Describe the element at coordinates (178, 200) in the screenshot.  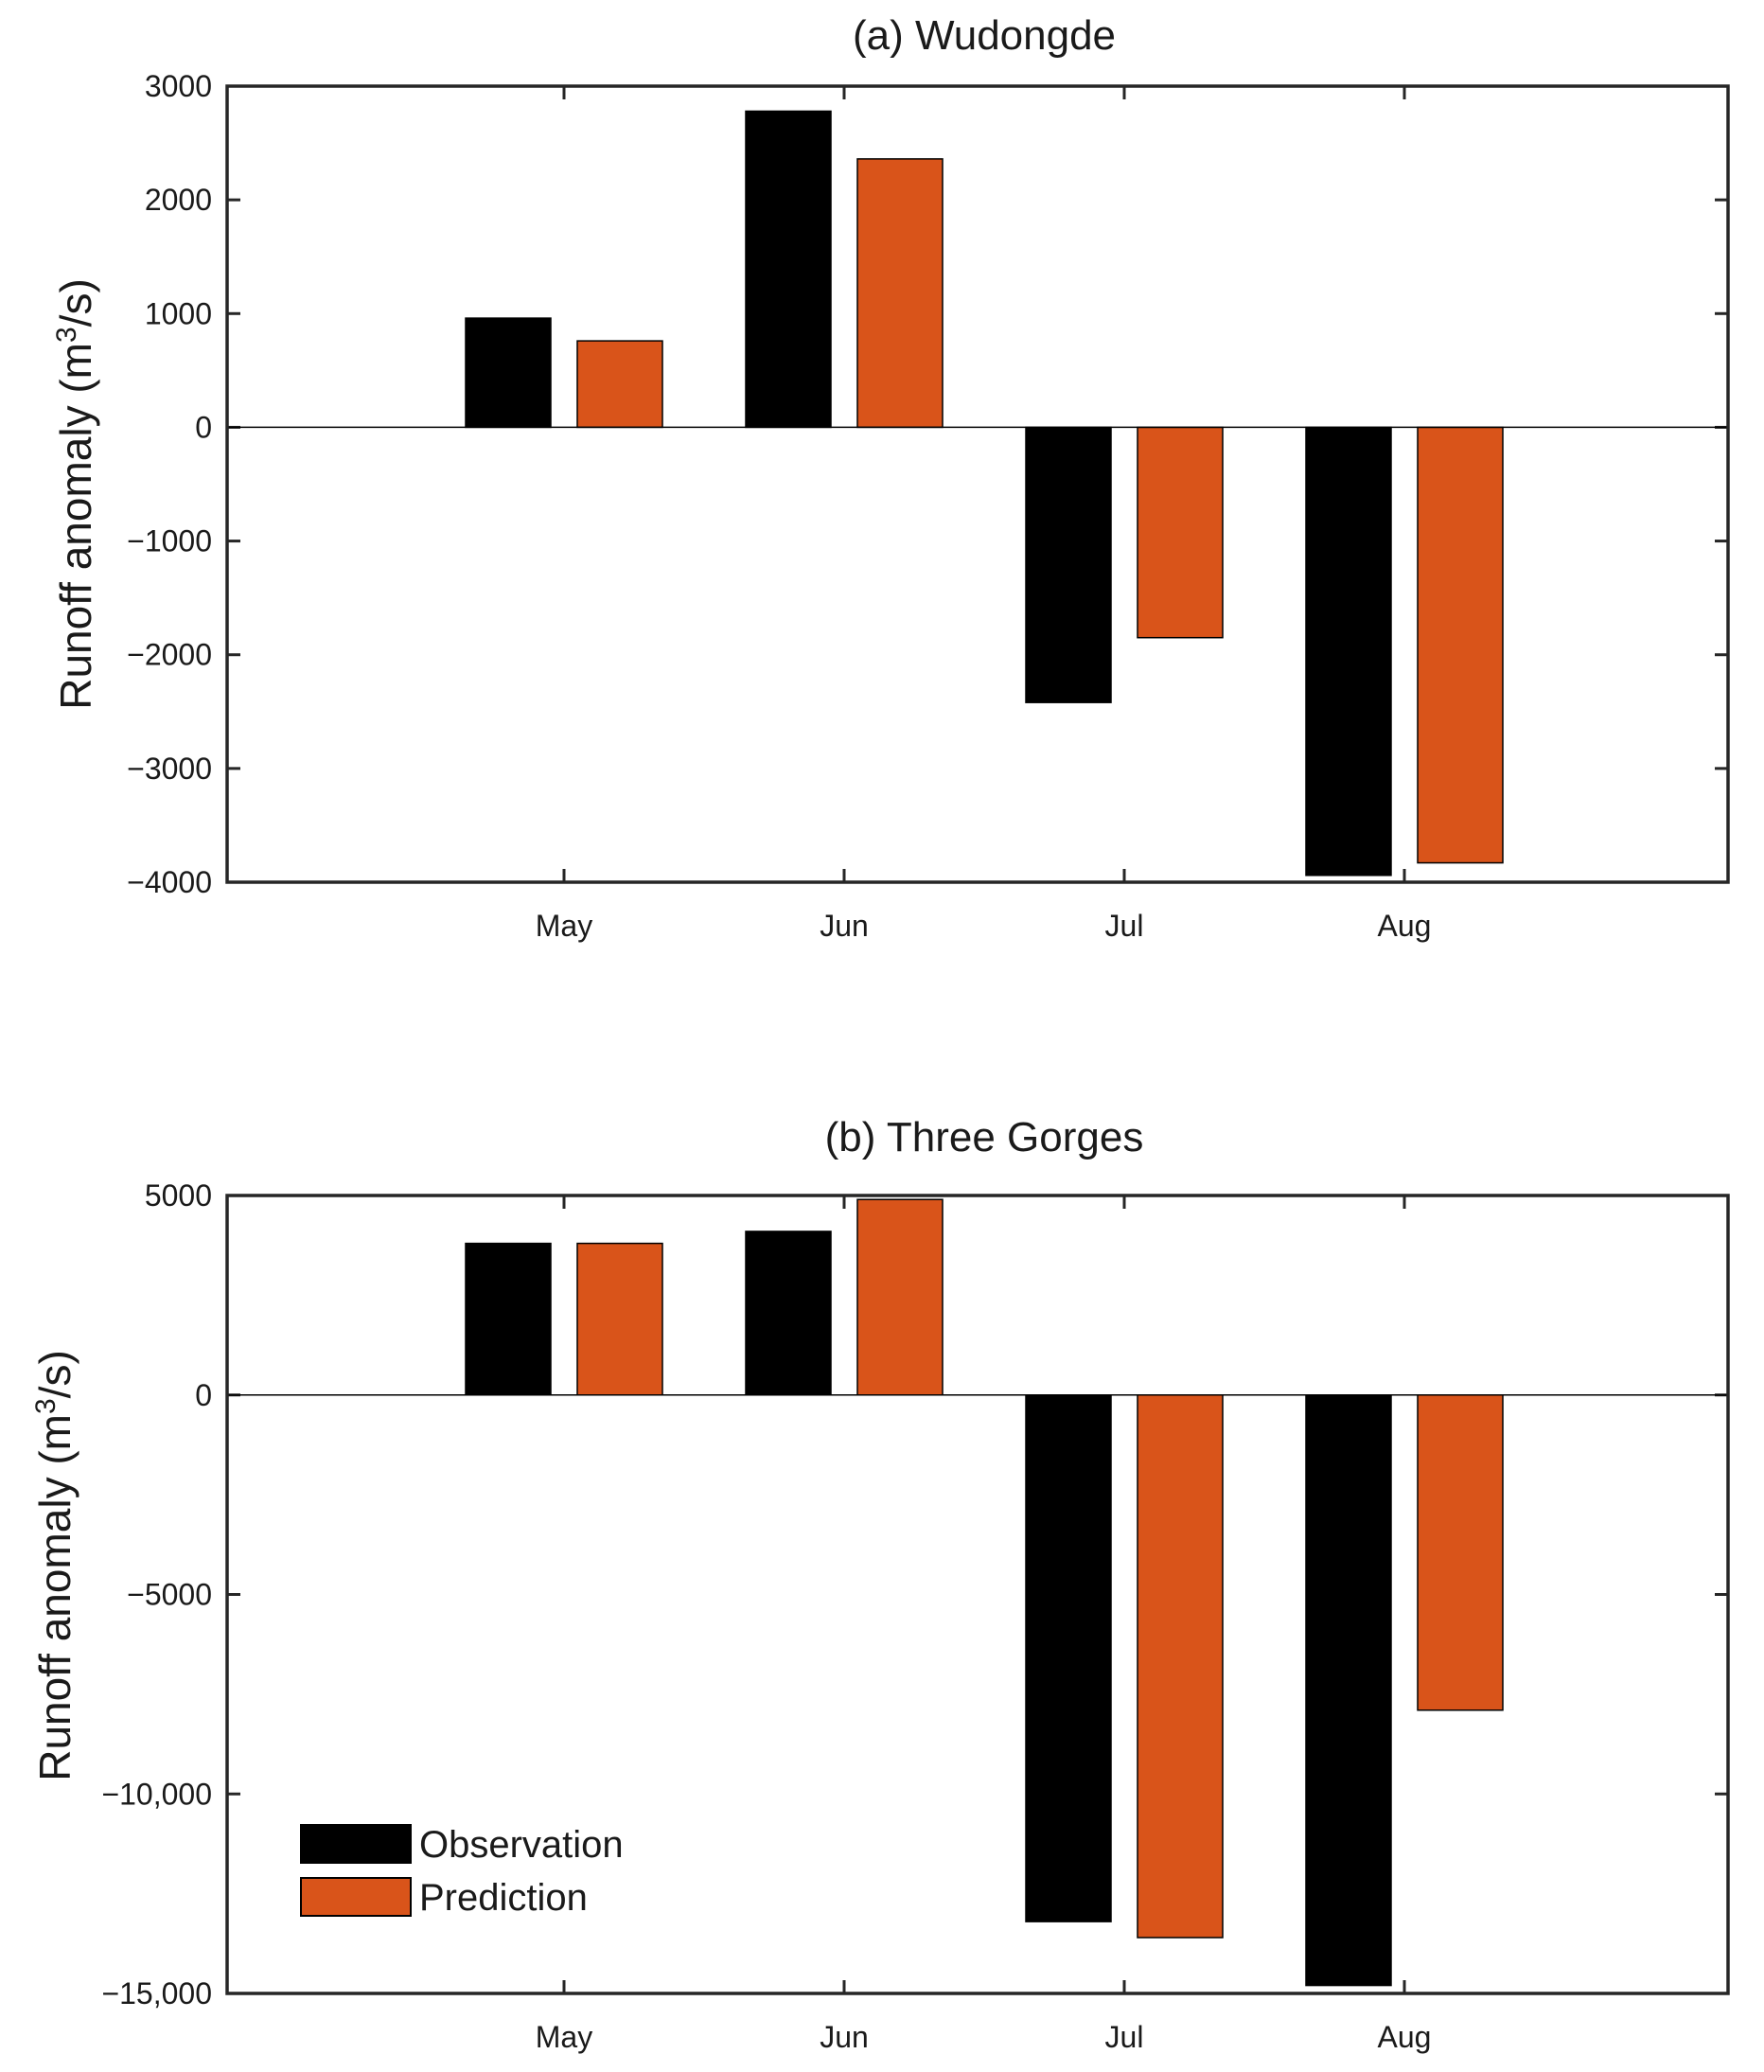
I see `y-tick-label: 2000` at that location.